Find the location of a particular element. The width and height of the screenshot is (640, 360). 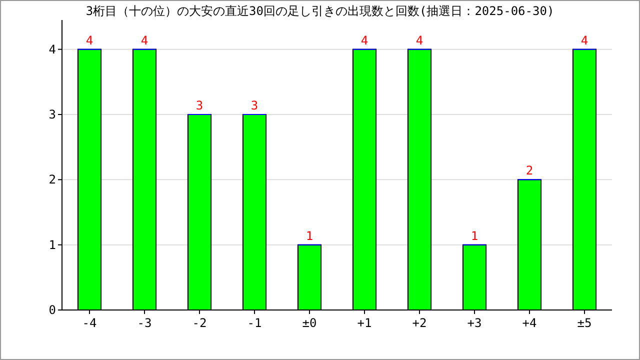

data-label: 2 is located at coordinates (530, 171).